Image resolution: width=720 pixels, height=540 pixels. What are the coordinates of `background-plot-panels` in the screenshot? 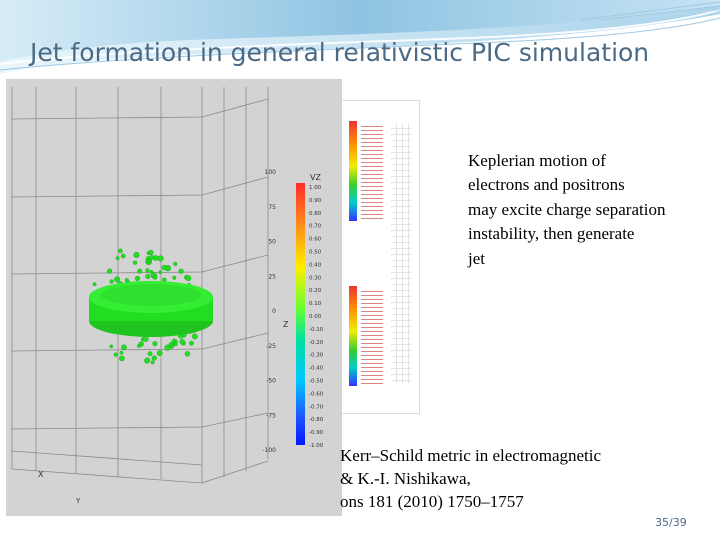 It's located at (375, 257).